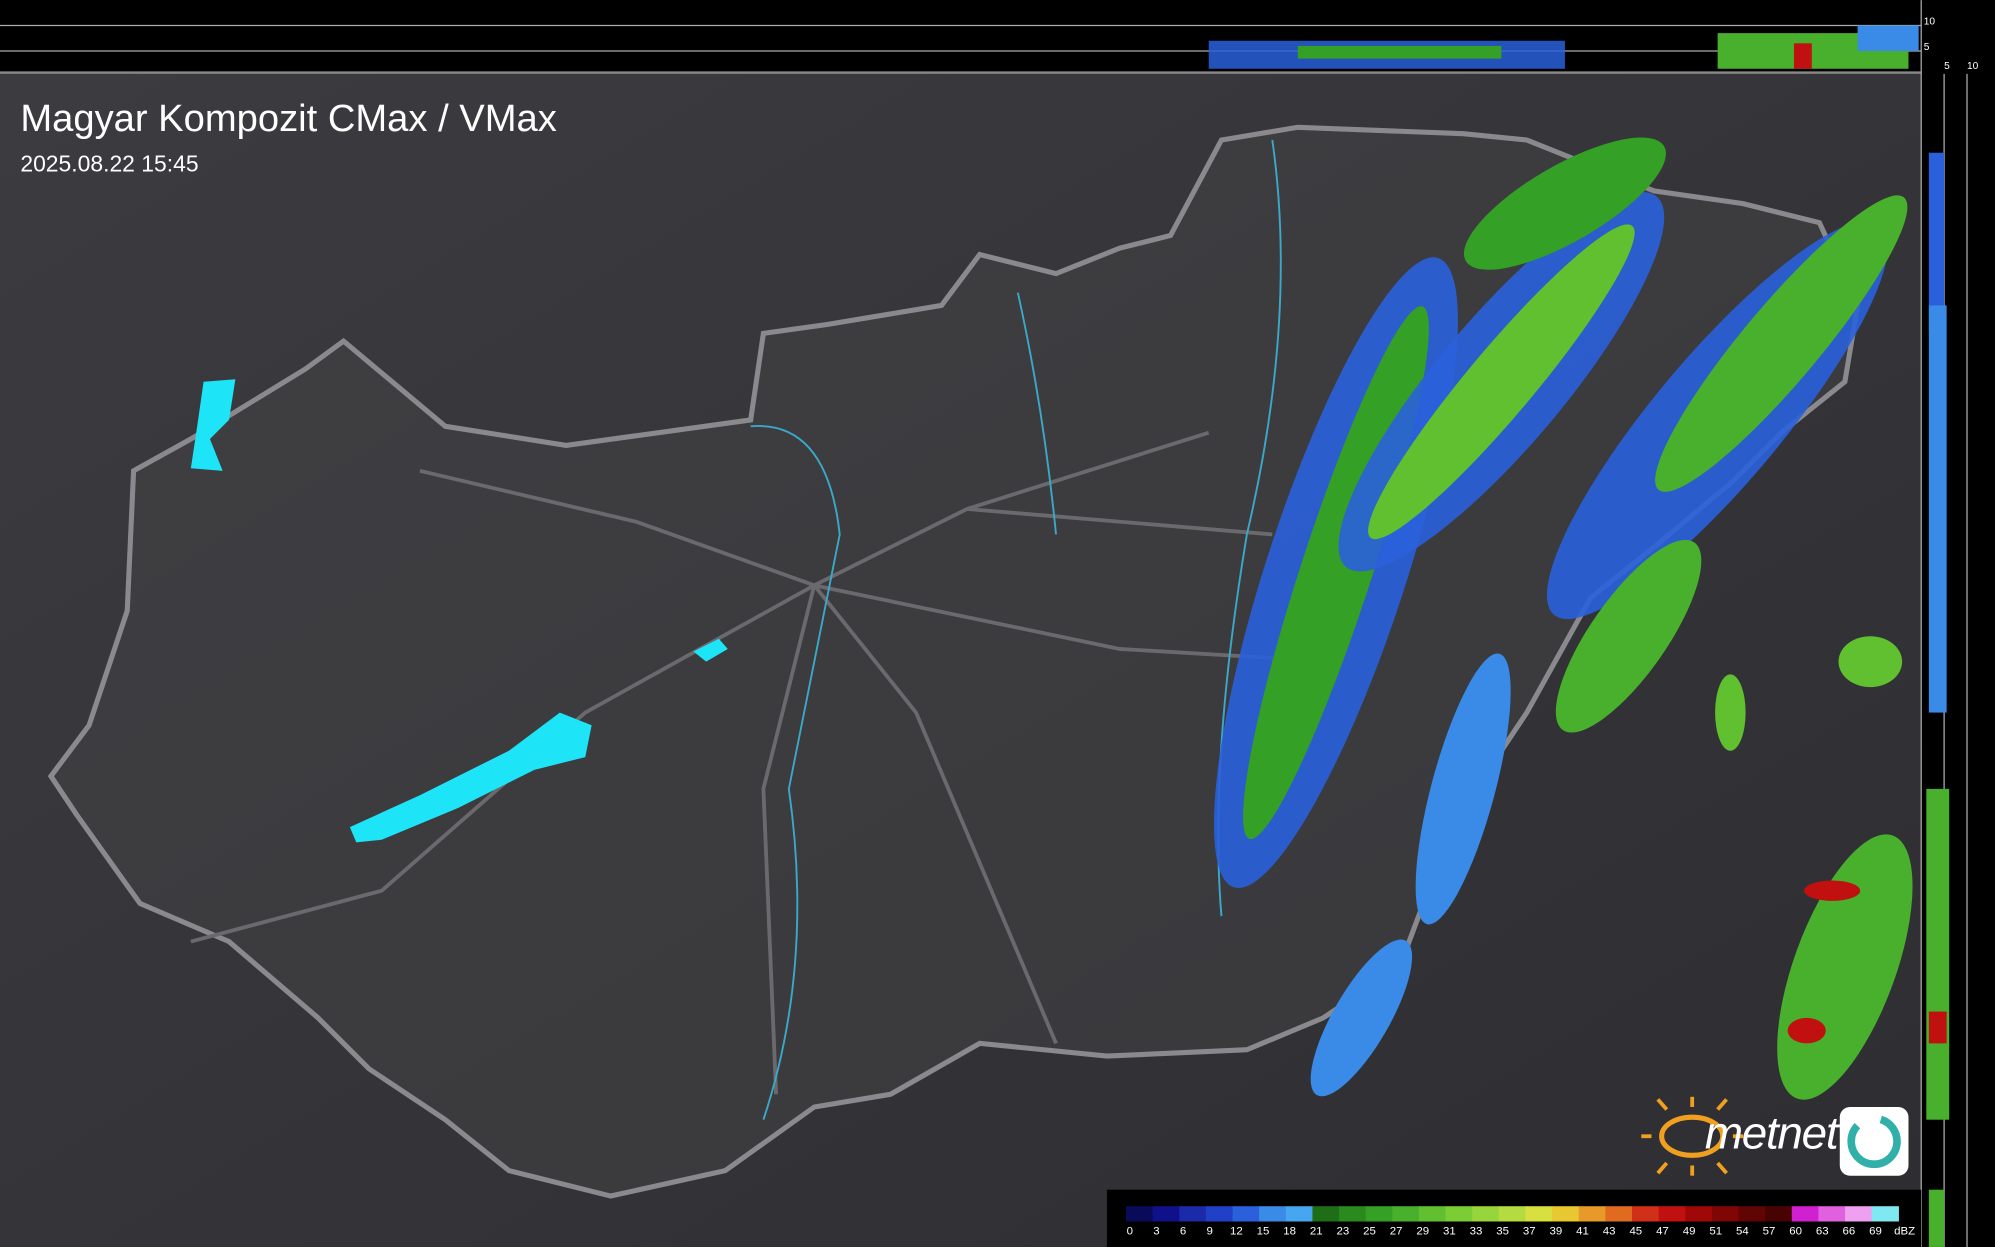 The image size is (1995, 1247). What do you see at coordinates (288, 118) in the screenshot?
I see `map-title: Magyar Kompozit CMax / VMax` at bounding box center [288, 118].